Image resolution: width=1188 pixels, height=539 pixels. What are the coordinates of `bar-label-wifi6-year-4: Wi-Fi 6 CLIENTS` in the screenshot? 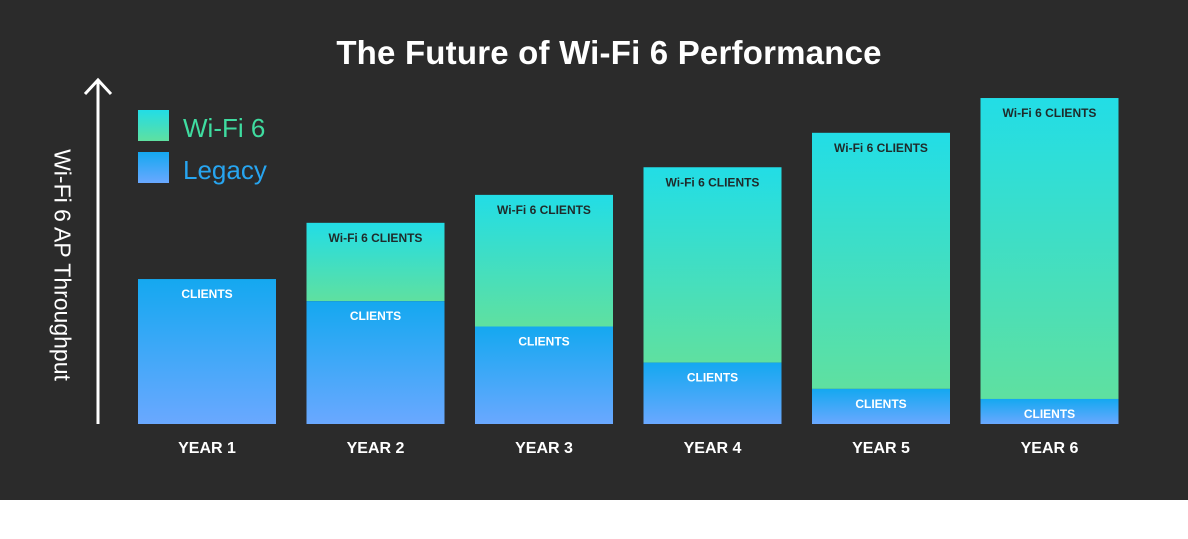 It's located at (713, 182).